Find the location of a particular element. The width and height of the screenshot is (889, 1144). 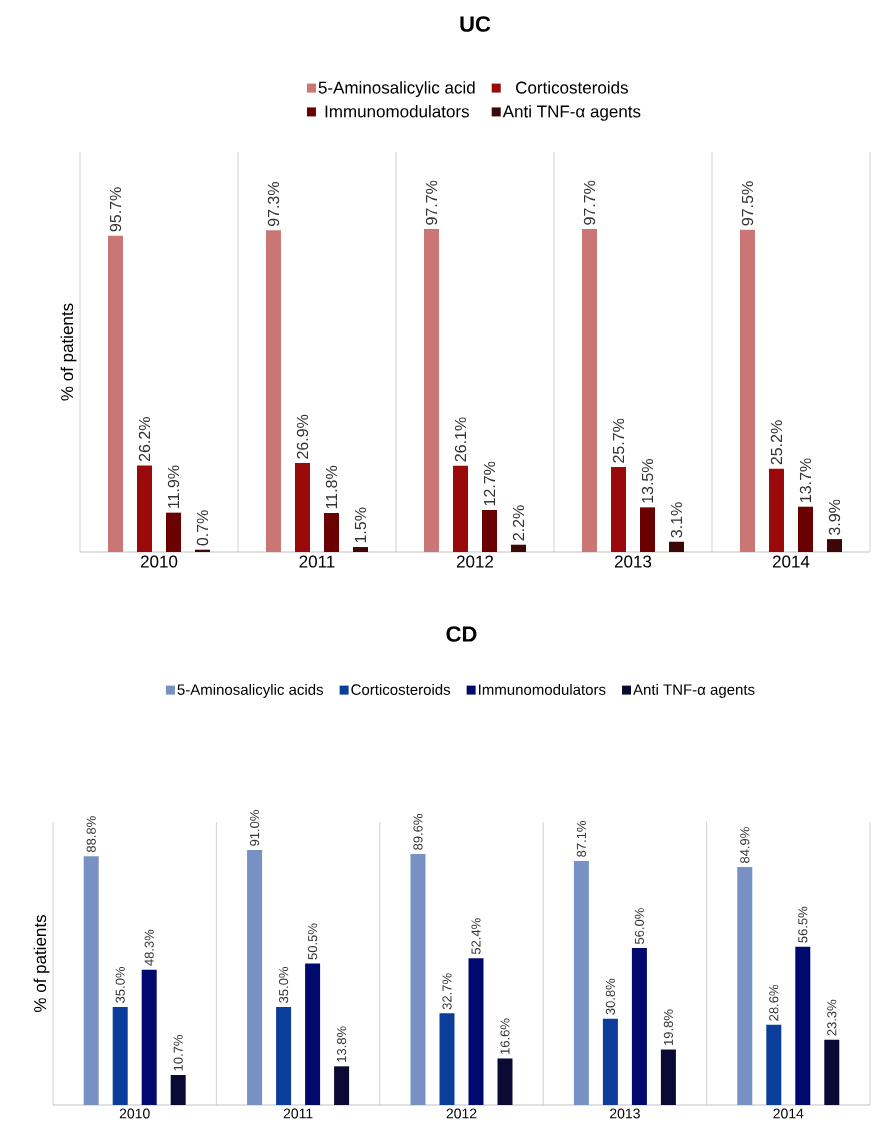

data-label: 28.6% is located at coordinates (774, 1002).